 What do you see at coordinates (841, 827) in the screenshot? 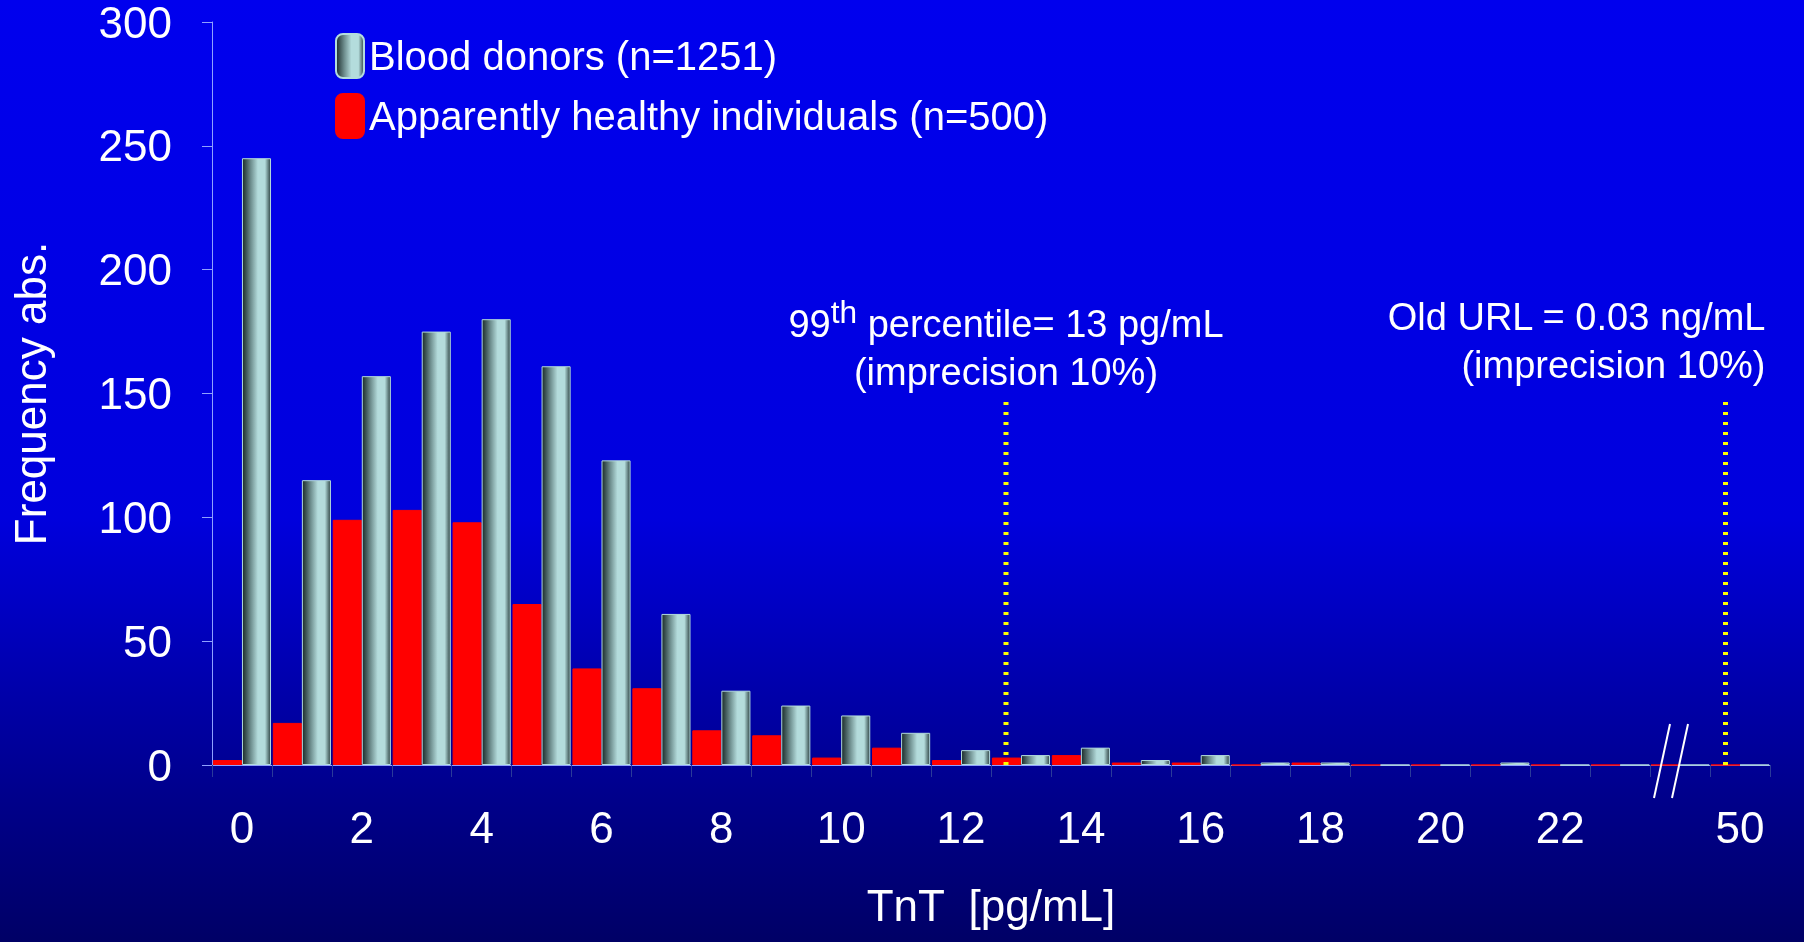
I see `x-tick-label: 10` at bounding box center [841, 827].